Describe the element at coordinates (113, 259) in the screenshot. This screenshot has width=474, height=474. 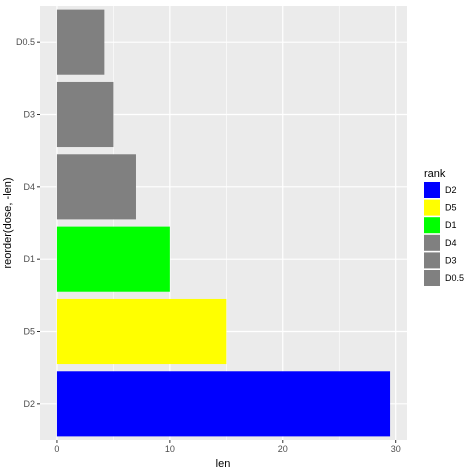
I see `bar-D1` at that location.